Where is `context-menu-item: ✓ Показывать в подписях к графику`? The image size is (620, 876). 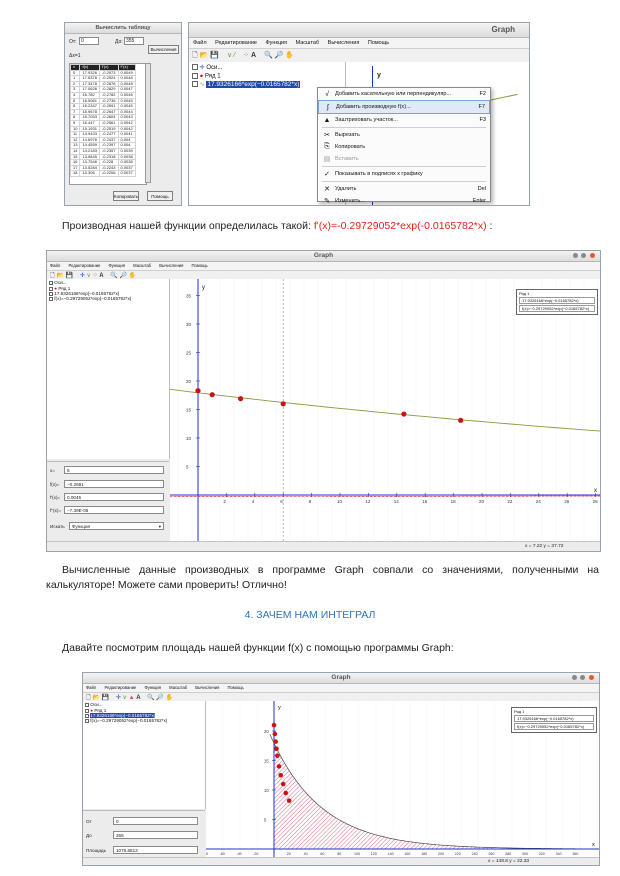 context-menu-item: ✓ Показывать в подписях к графику is located at coordinates (404, 174).